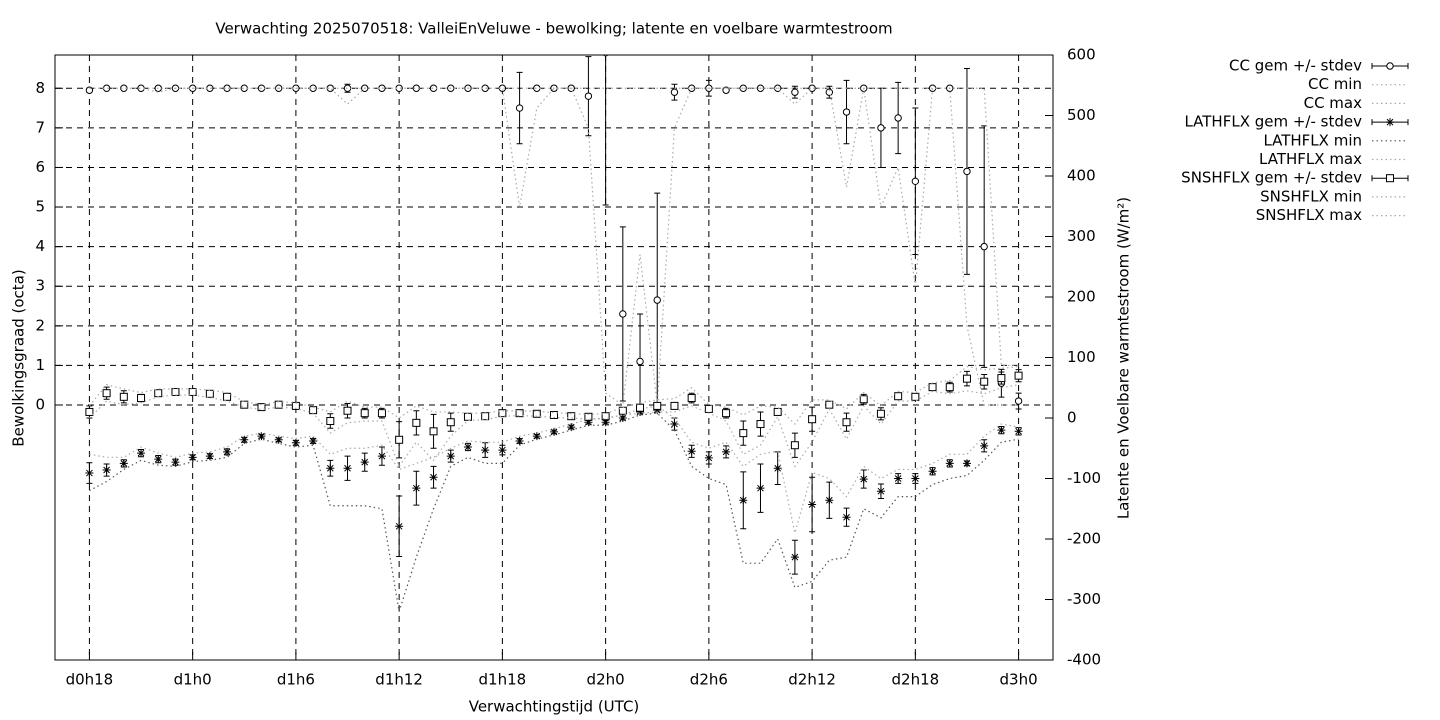 The width and height of the screenshot is (1440, 720). What do you see at coordinates (1081, 297) in the screenshot?
I see `y2-tick-label: 200` at bounding box center [1081, 297].